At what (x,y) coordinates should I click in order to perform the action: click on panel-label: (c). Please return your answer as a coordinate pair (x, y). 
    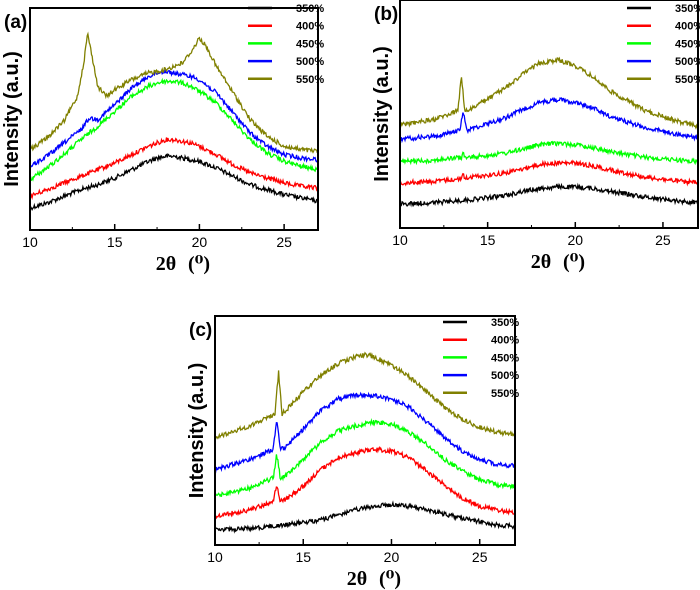
    Looking at the image, I should click on (200, 330).